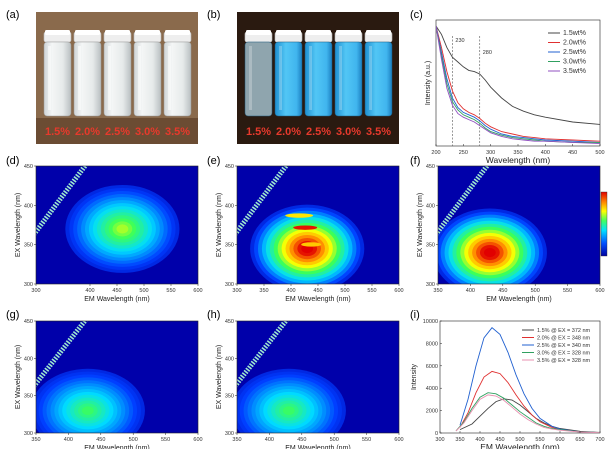 The image size is (608, 449). I want to click on x-tick-label: 550, so click(539, 440).